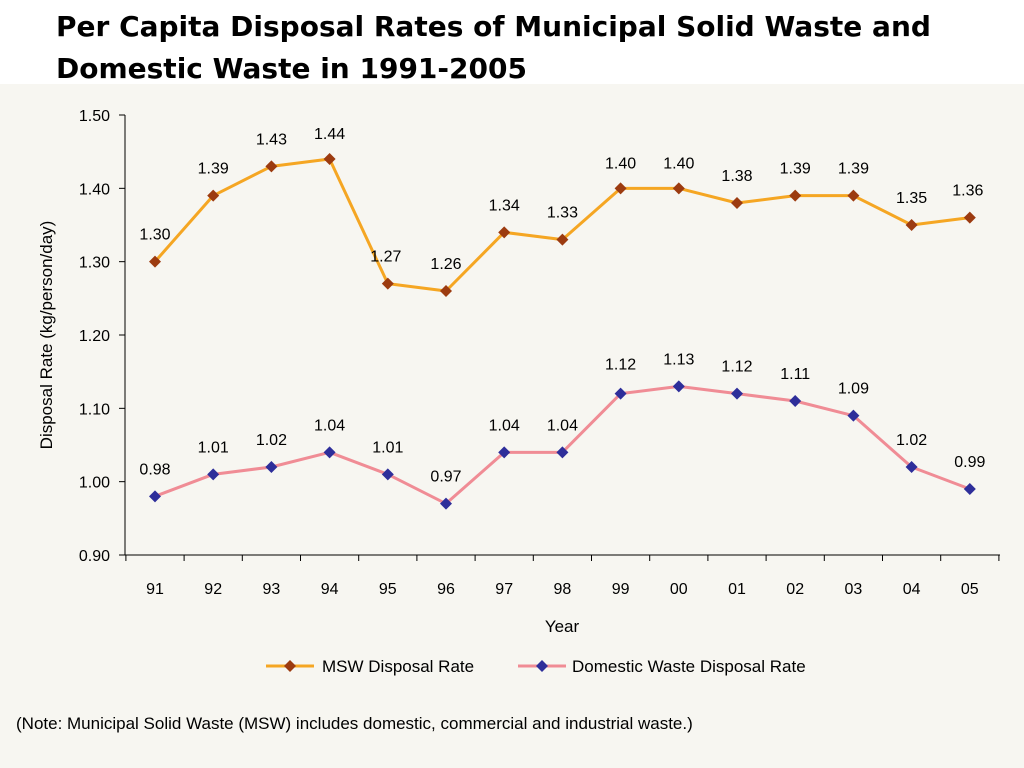  Describe the element at coordinates (504, 589) in the screenshot. I see `x-tick-label: 97` at that location.